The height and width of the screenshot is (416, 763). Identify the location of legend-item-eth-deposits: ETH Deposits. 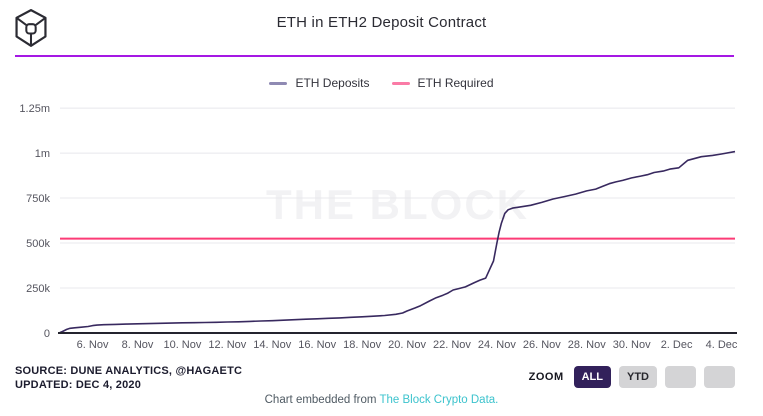
(319, 83).